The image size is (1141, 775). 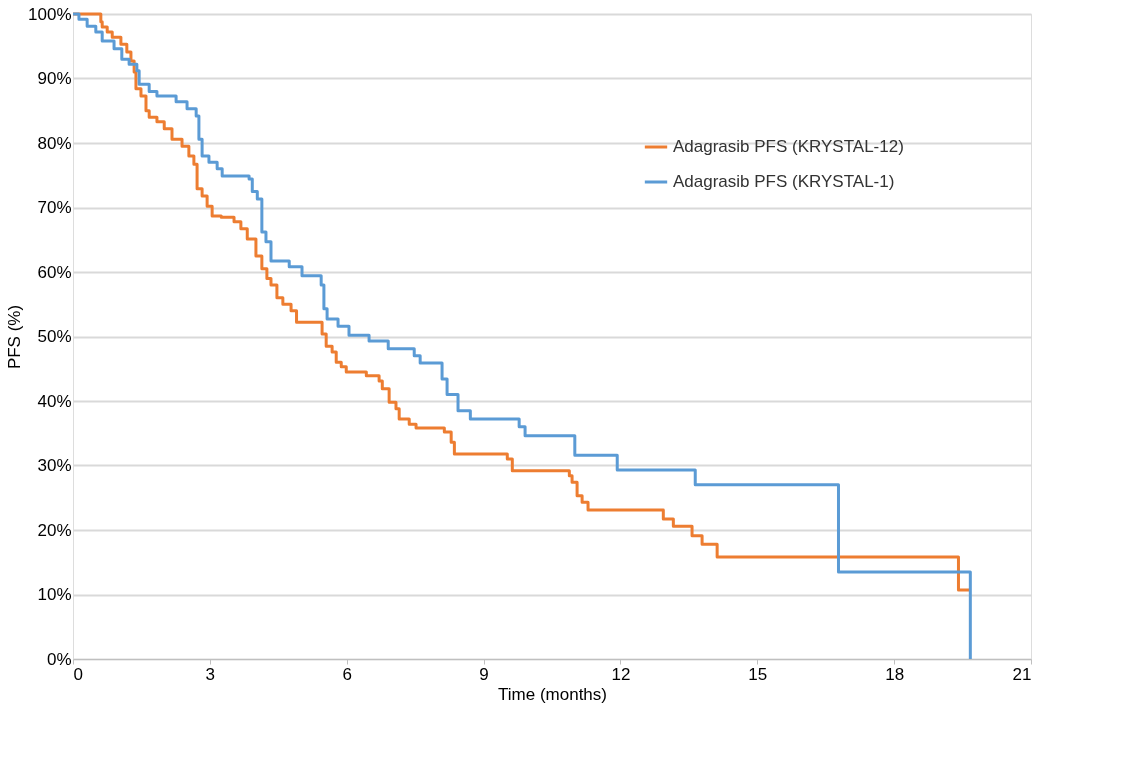 What do you see at coordinates (54, 530) in the screenshot?
I see `y-tick-label: 20%` at bounding box center [54, 530].